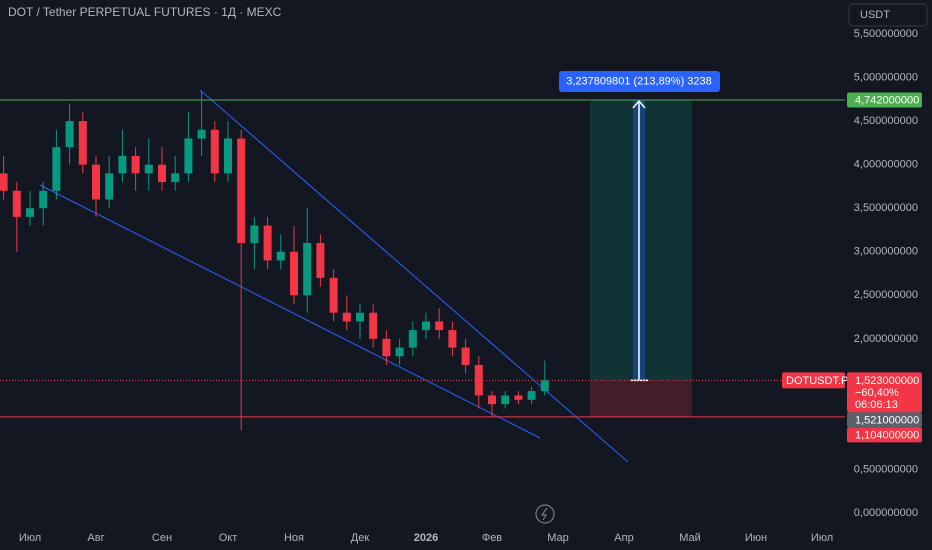 Image resolution: width=932 pixels, height=550 pixels. Describe the element at coordinates (623, 538) in the screenshot. I see `x-tick-label: Апр` at that location.